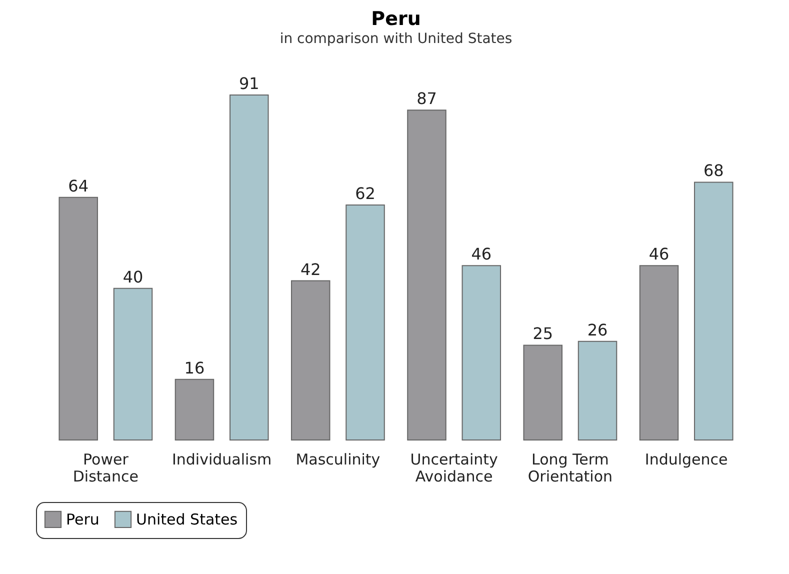 Image resolution: width=789 pixels, height=574 pixels. Describe the element at coordinates (133, 276) in the screenshot. I see `data-label: 40` at that location.